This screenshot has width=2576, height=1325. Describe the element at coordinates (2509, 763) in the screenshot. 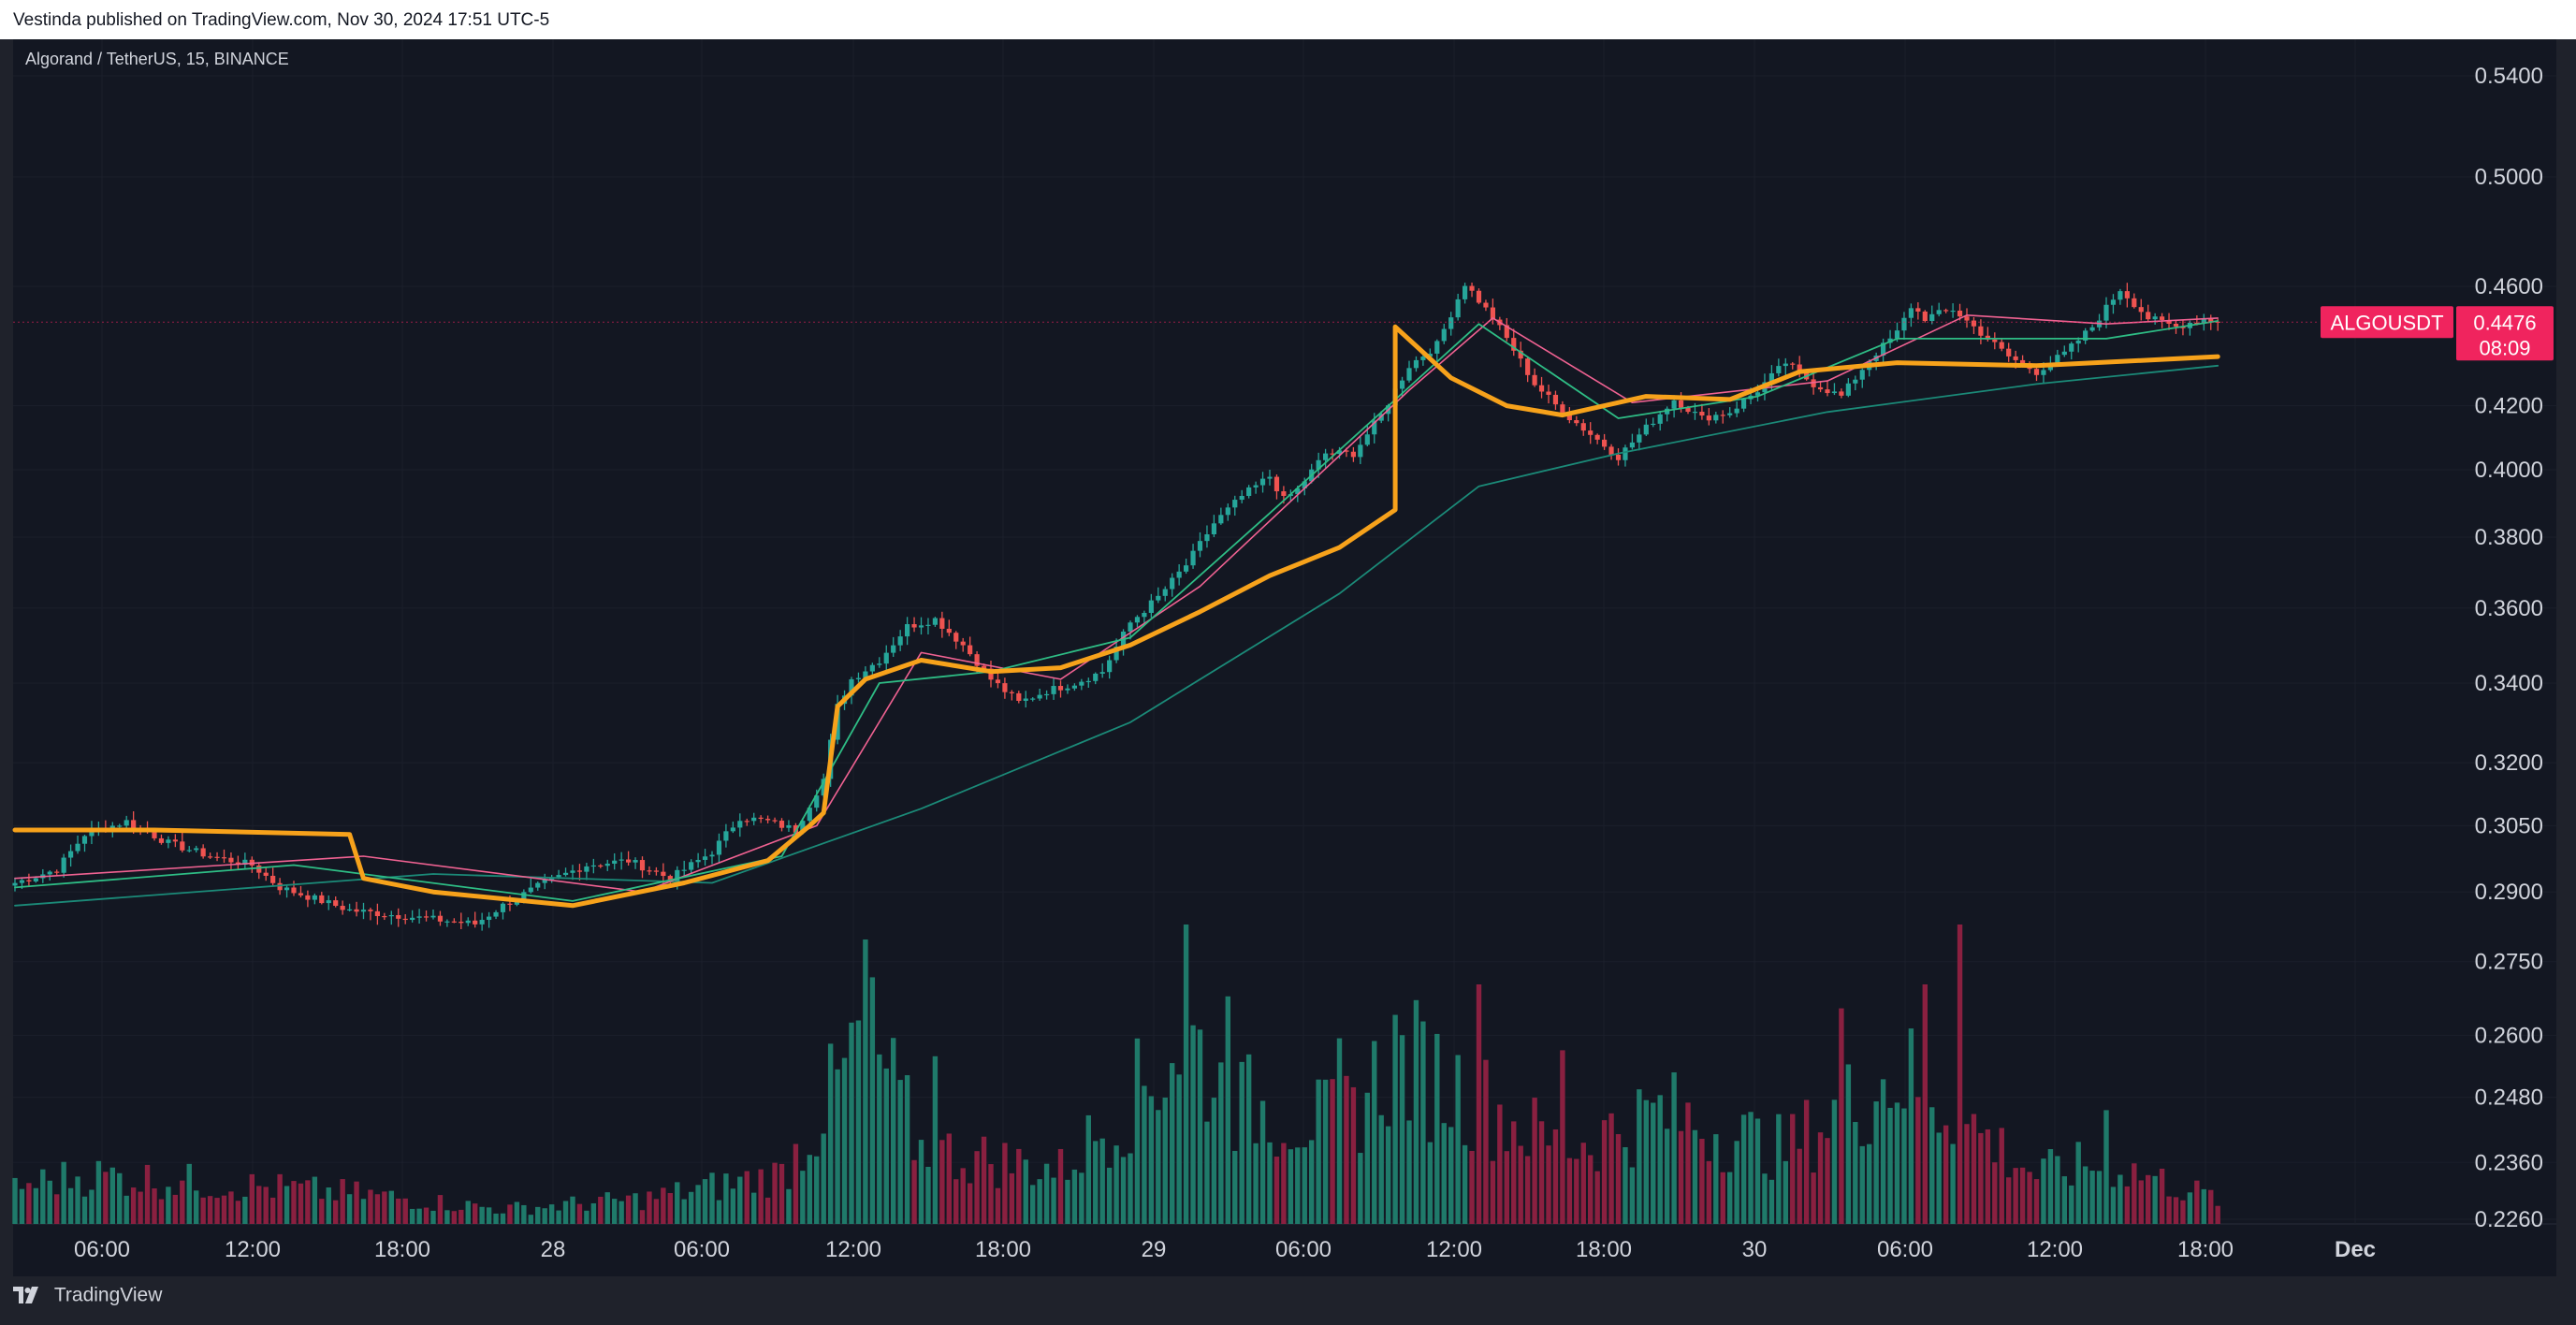

I see `price-tick-label: 0.3200` at that location.